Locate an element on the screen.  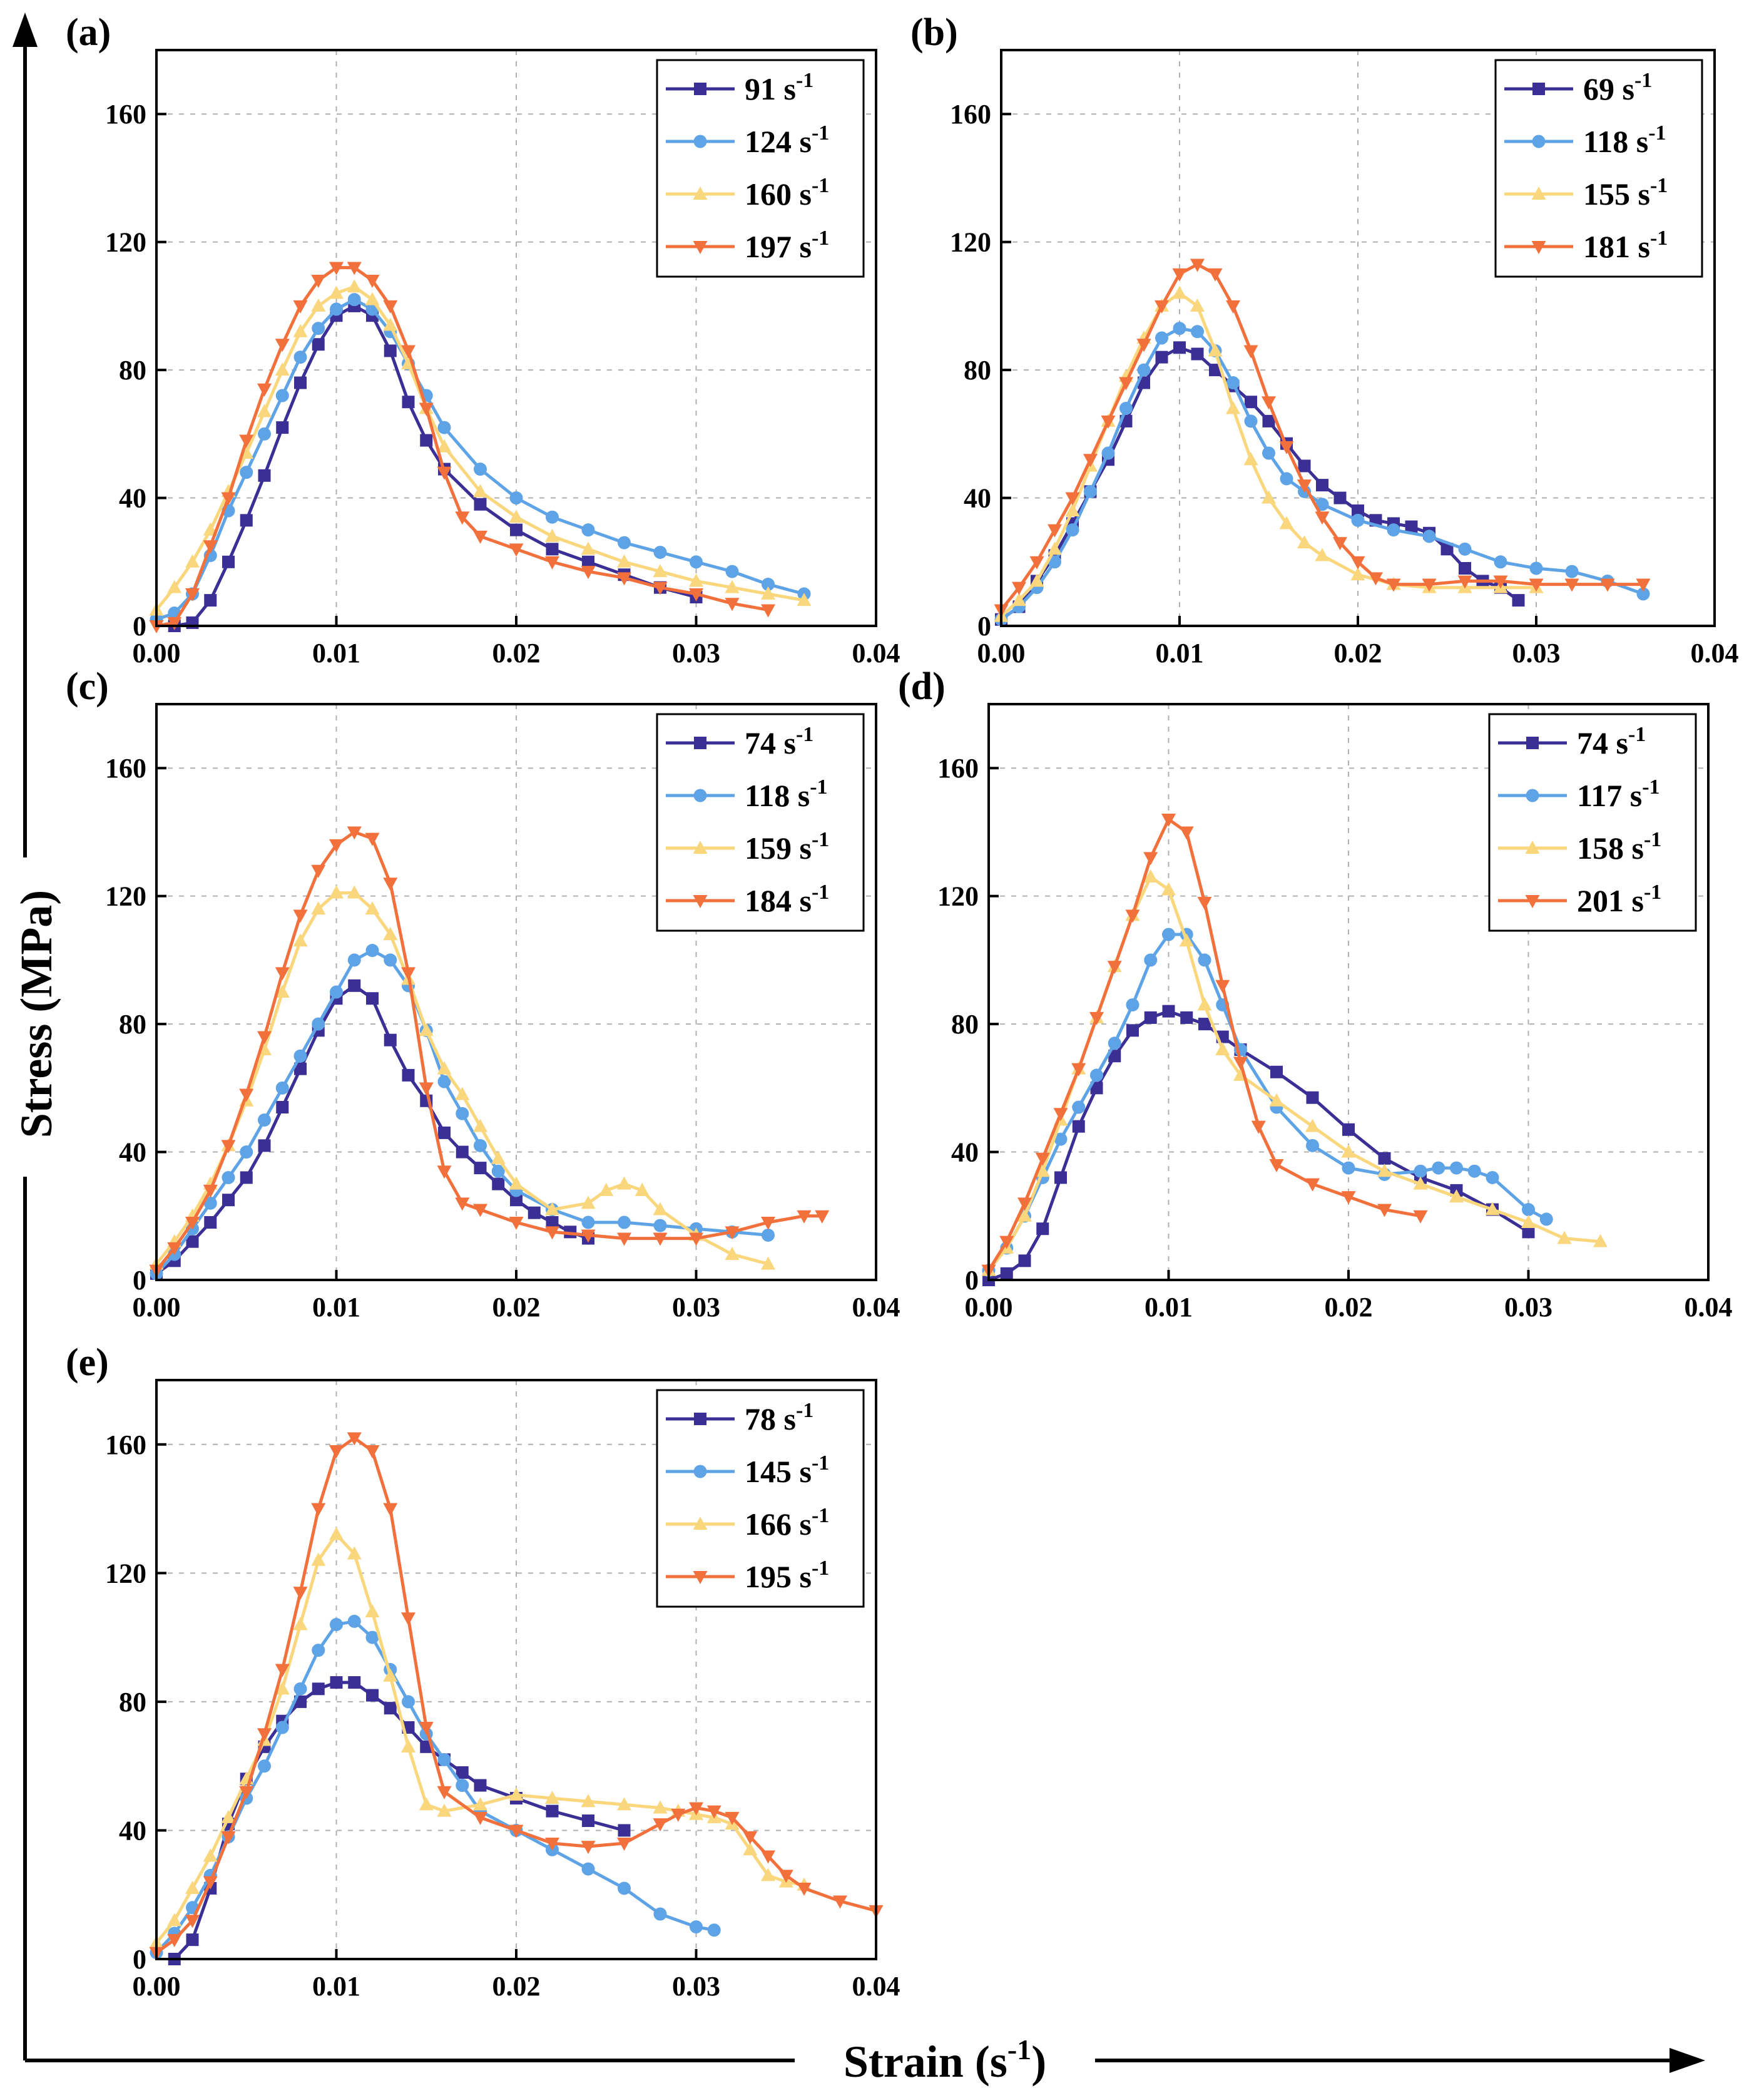
legend-label: 91 s-1 is located at coordinates (779, 87).